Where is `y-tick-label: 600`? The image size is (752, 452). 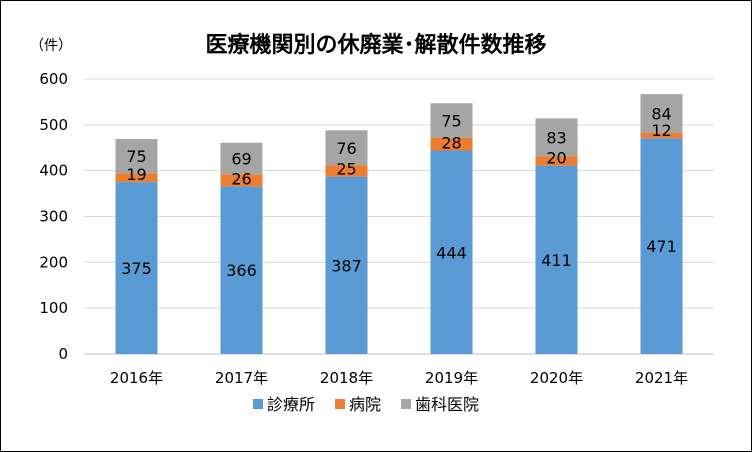
y-tick-label: 600 is located at coordinates (53, 79).